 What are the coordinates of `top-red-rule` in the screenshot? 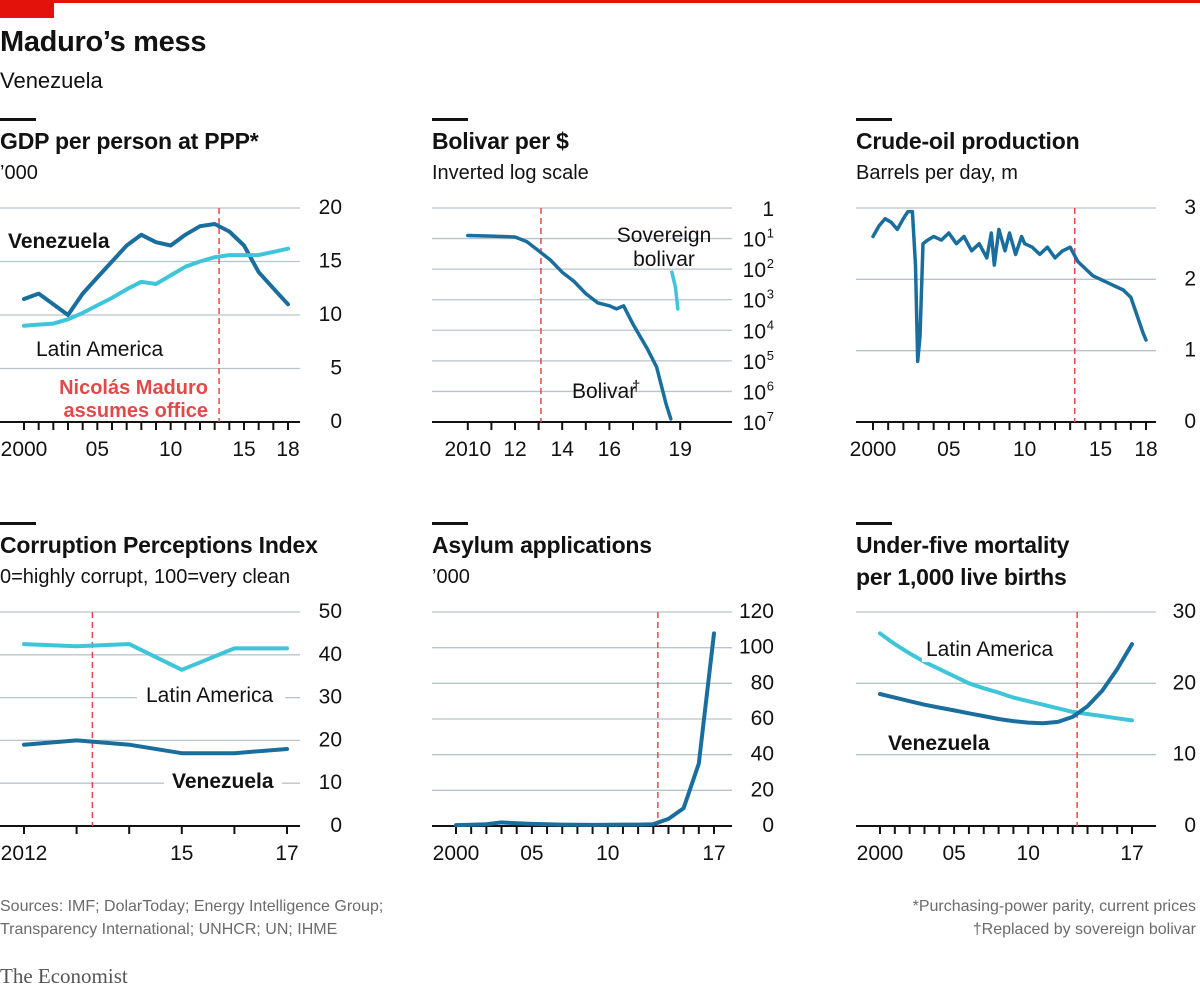 It's located at (600, 1).